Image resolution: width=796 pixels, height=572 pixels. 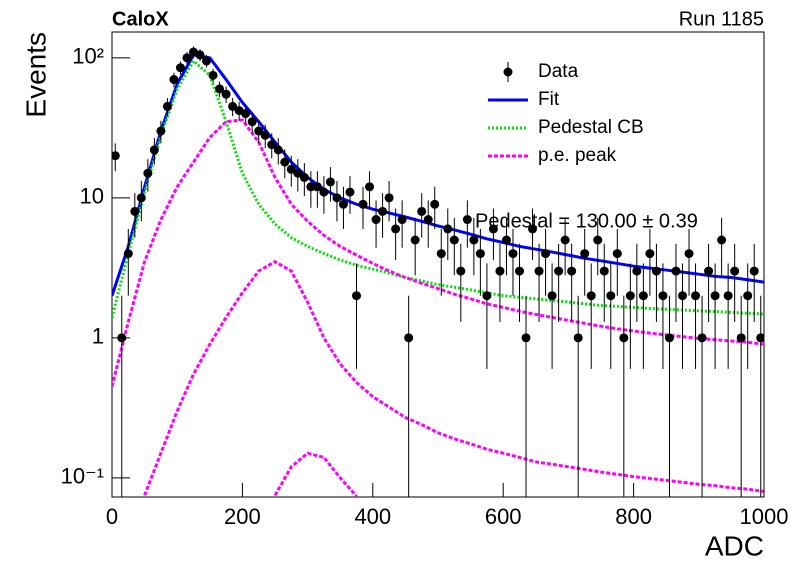 What do you see at coordinates (92, 196) in the screenshot?
I see `y-tick-label: 10` at bounding box center [92, 196].